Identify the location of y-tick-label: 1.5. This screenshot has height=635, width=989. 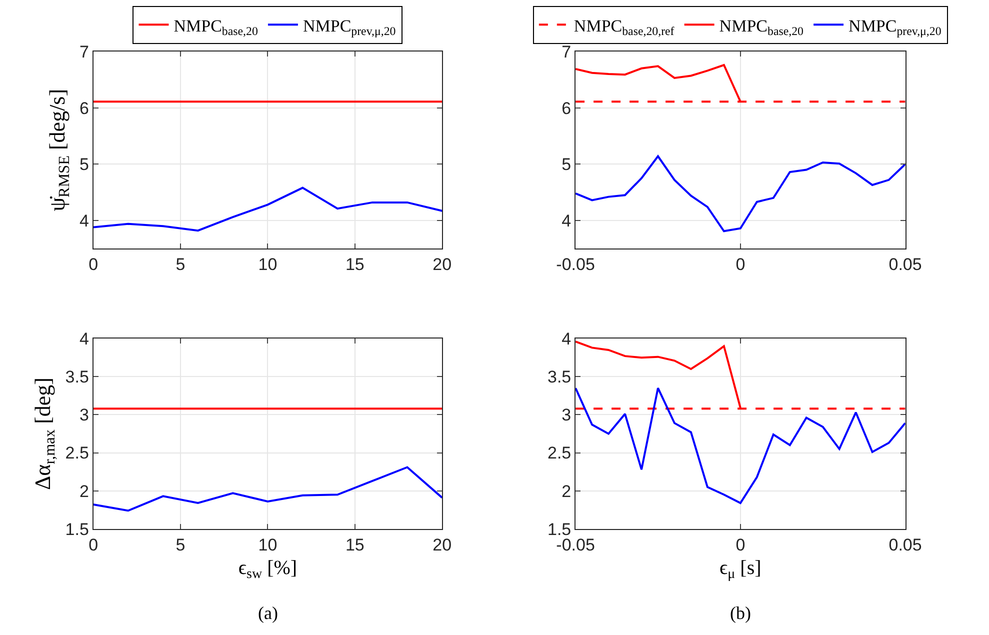
(77, 529).